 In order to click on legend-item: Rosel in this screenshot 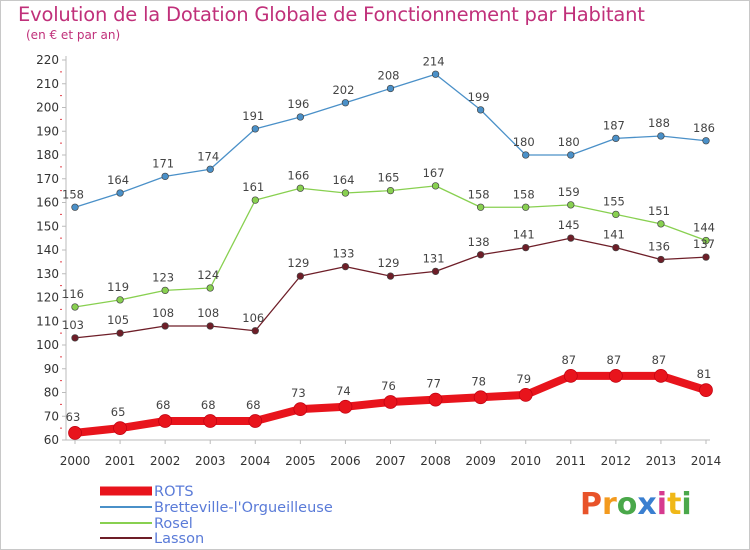, I will do `click(146, 524)`.